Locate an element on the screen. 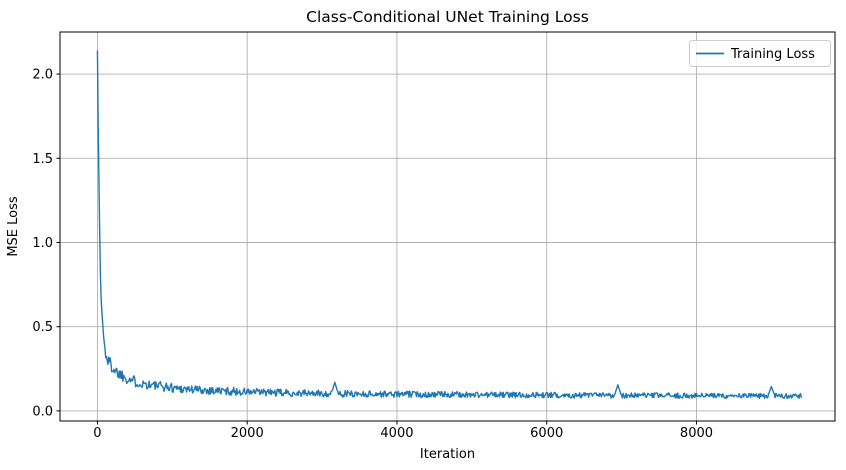  y-tick-label: 0.5 is located at coordinates (42, 327).